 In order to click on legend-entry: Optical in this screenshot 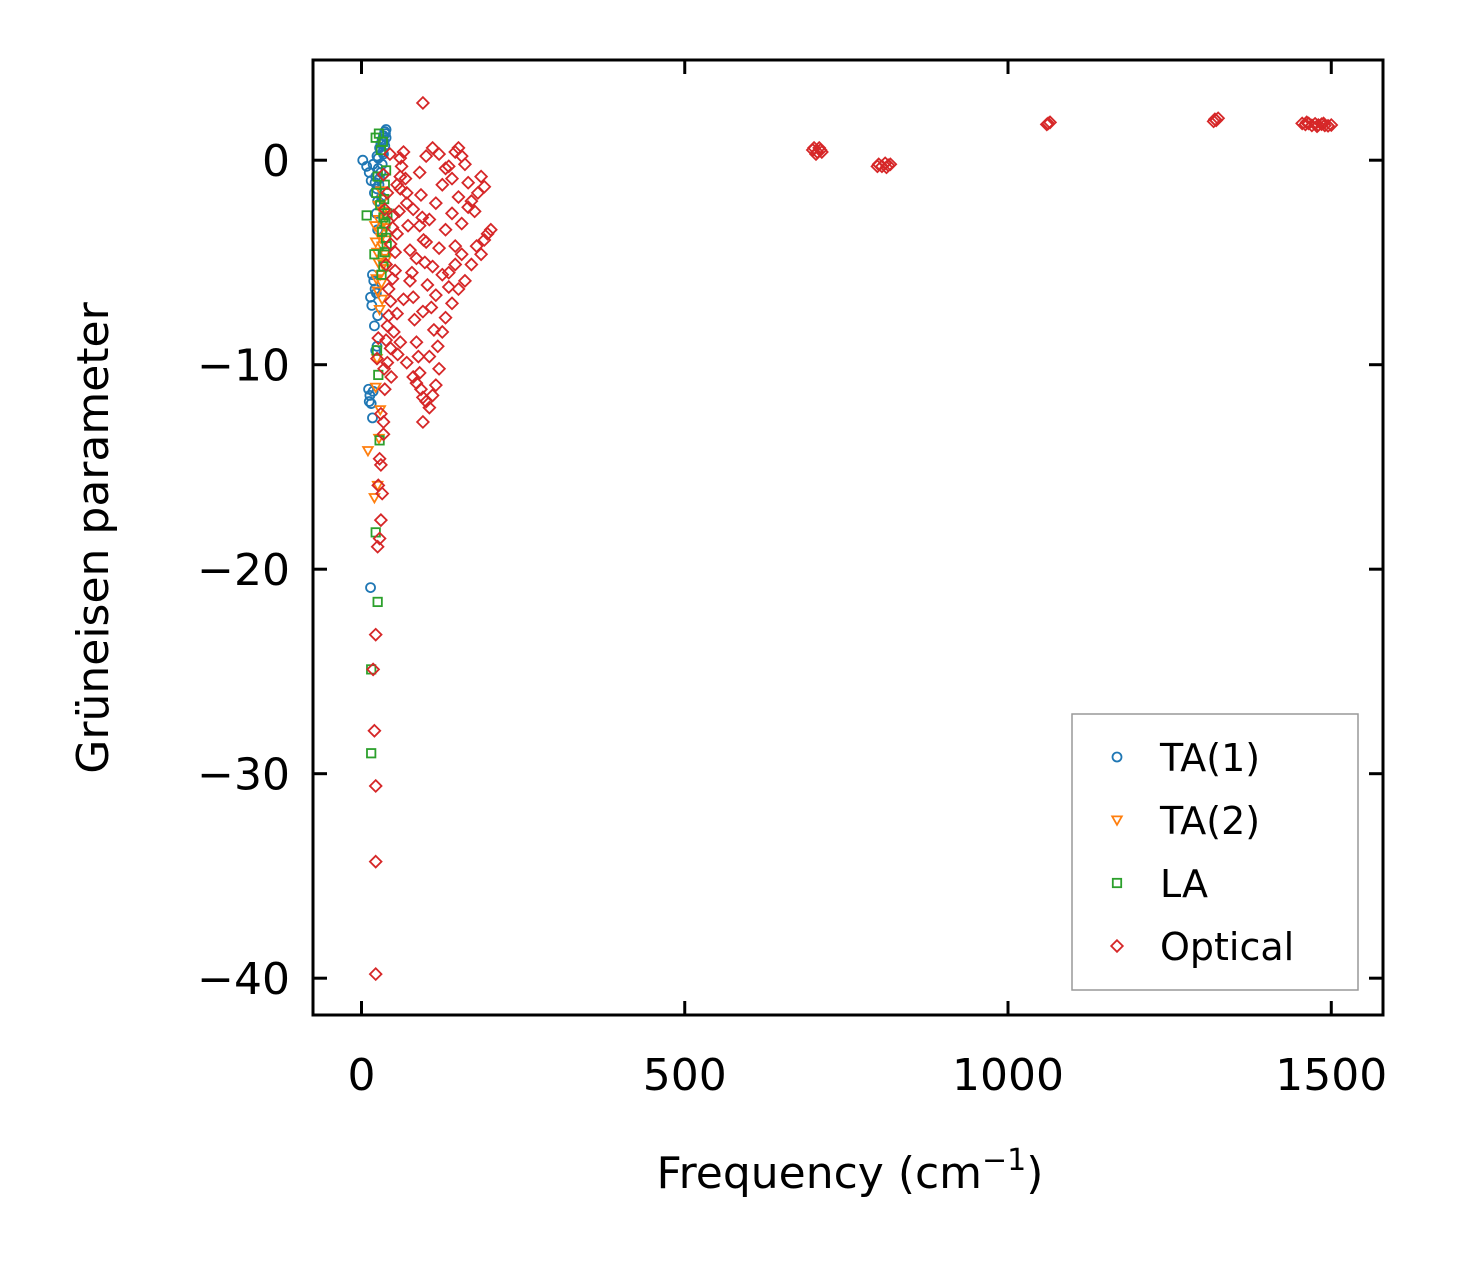, I will do `click(1201, 947)`.